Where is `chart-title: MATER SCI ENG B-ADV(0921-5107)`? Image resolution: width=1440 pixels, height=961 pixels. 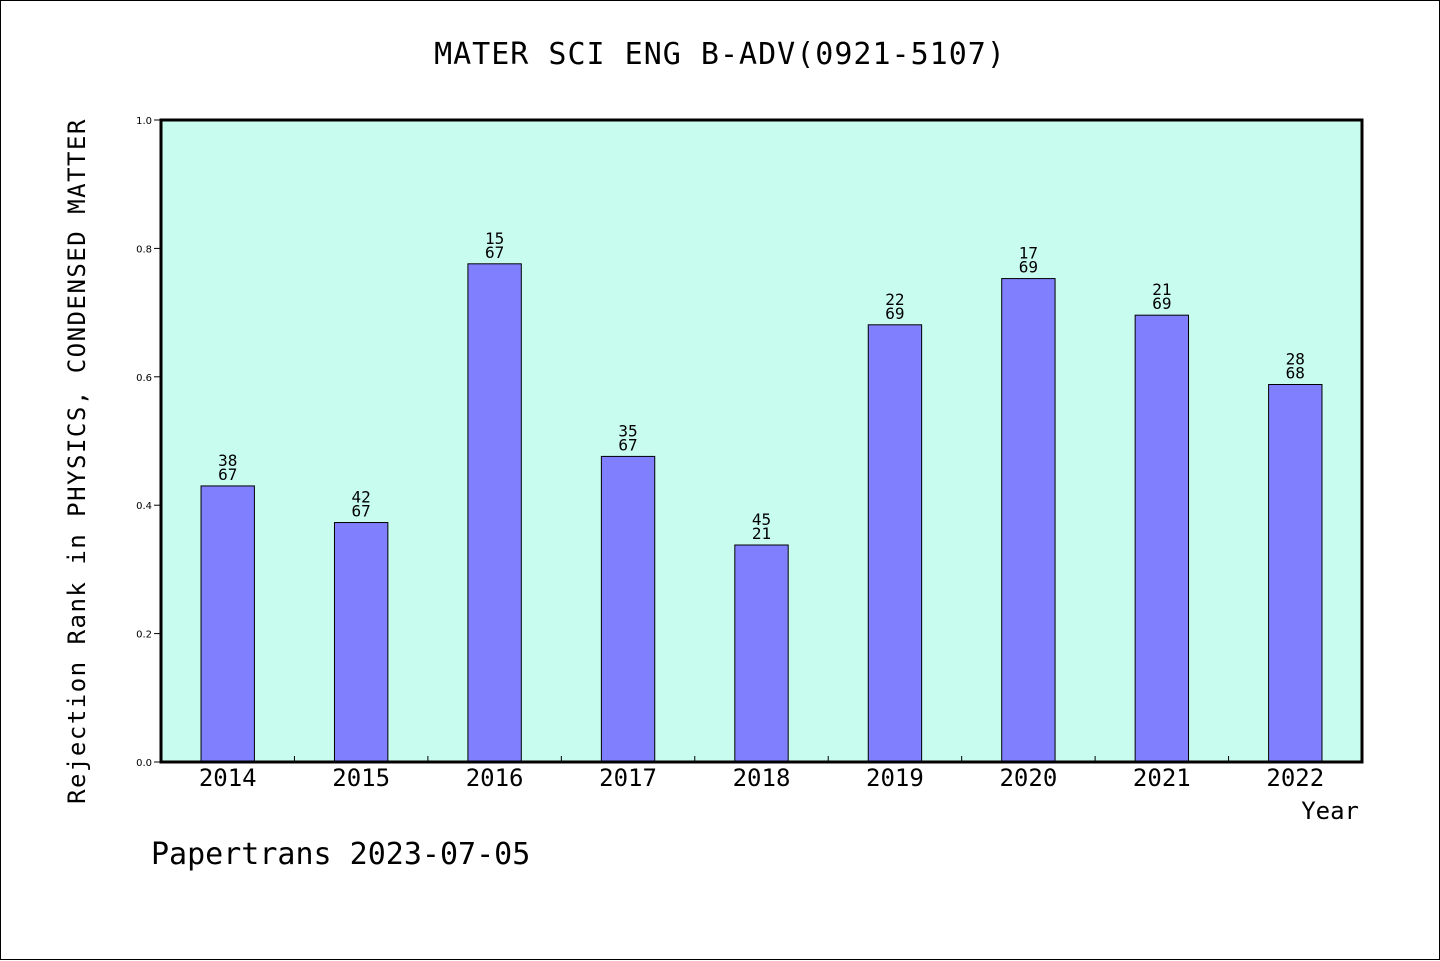
chart-title: MATER SCI ENG B-ADV(0921-5107) is located at coordinates (720, 54).